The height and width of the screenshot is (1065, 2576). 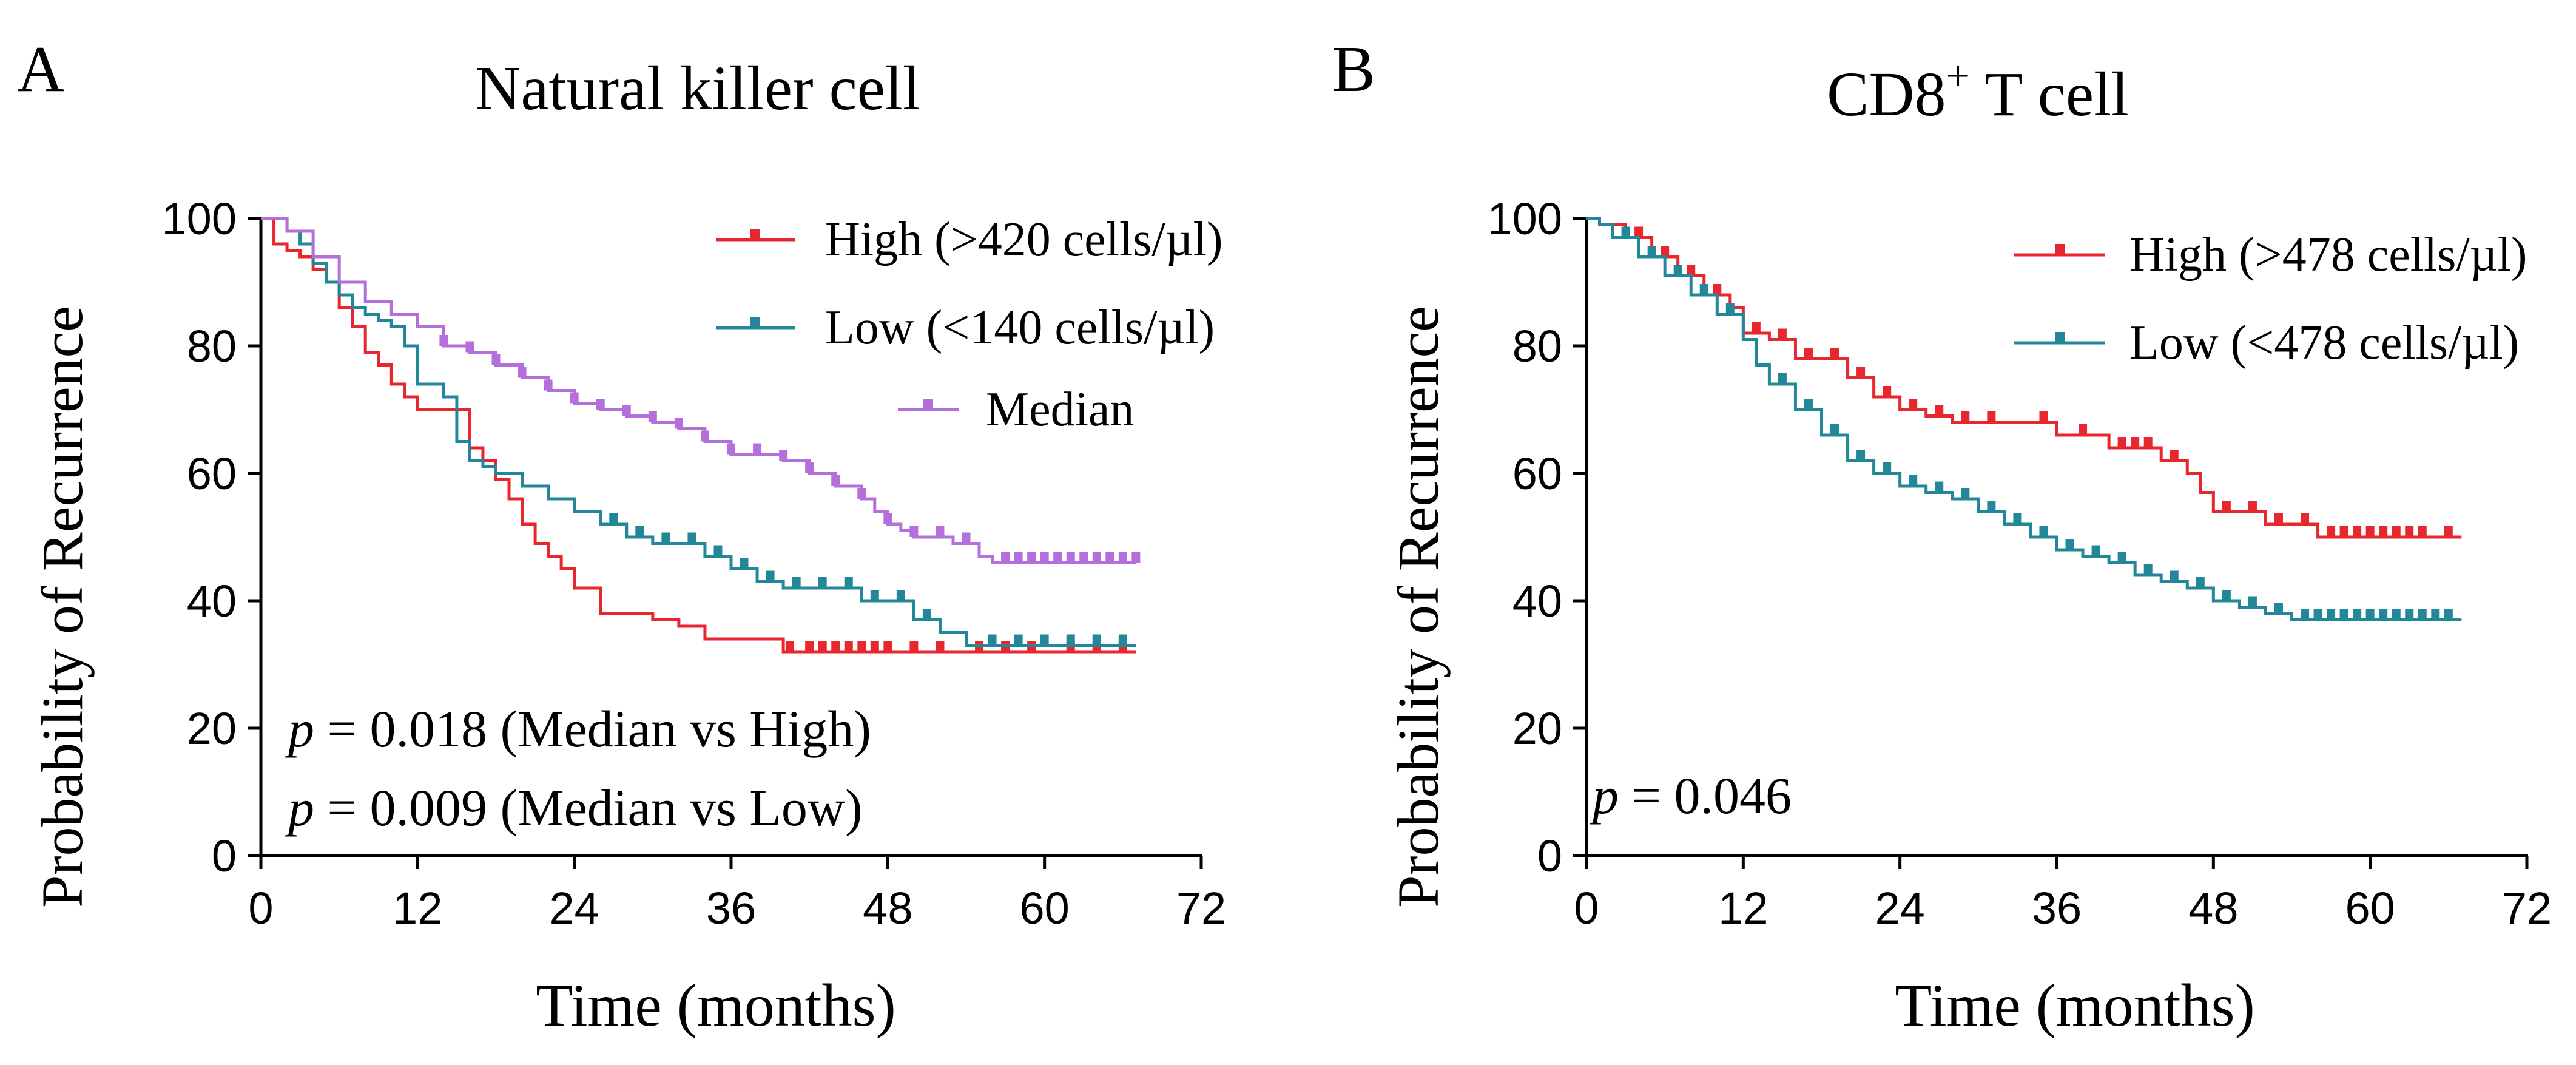 I want to click on x-tick-label: 0, so click(x=261, y=908).